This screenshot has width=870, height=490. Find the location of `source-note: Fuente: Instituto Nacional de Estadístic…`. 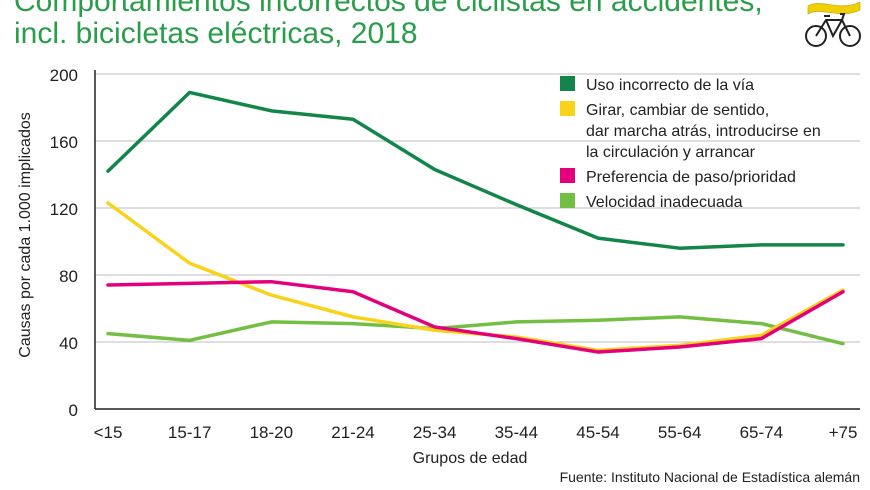

source-note: Fuente: Instituto Nacional de Estadístic… is located at coordinates (710, 477).